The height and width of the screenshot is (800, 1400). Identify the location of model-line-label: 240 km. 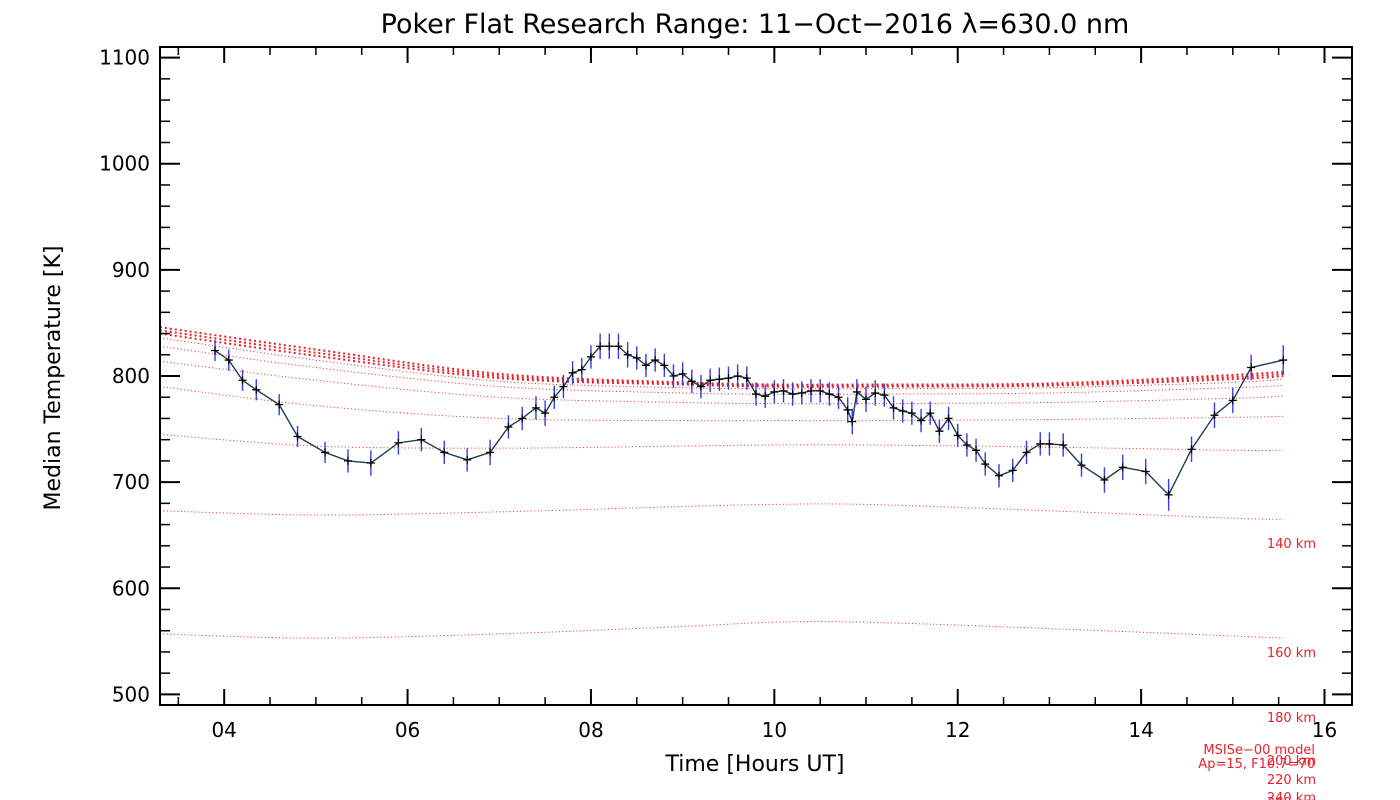
(1291, 795).